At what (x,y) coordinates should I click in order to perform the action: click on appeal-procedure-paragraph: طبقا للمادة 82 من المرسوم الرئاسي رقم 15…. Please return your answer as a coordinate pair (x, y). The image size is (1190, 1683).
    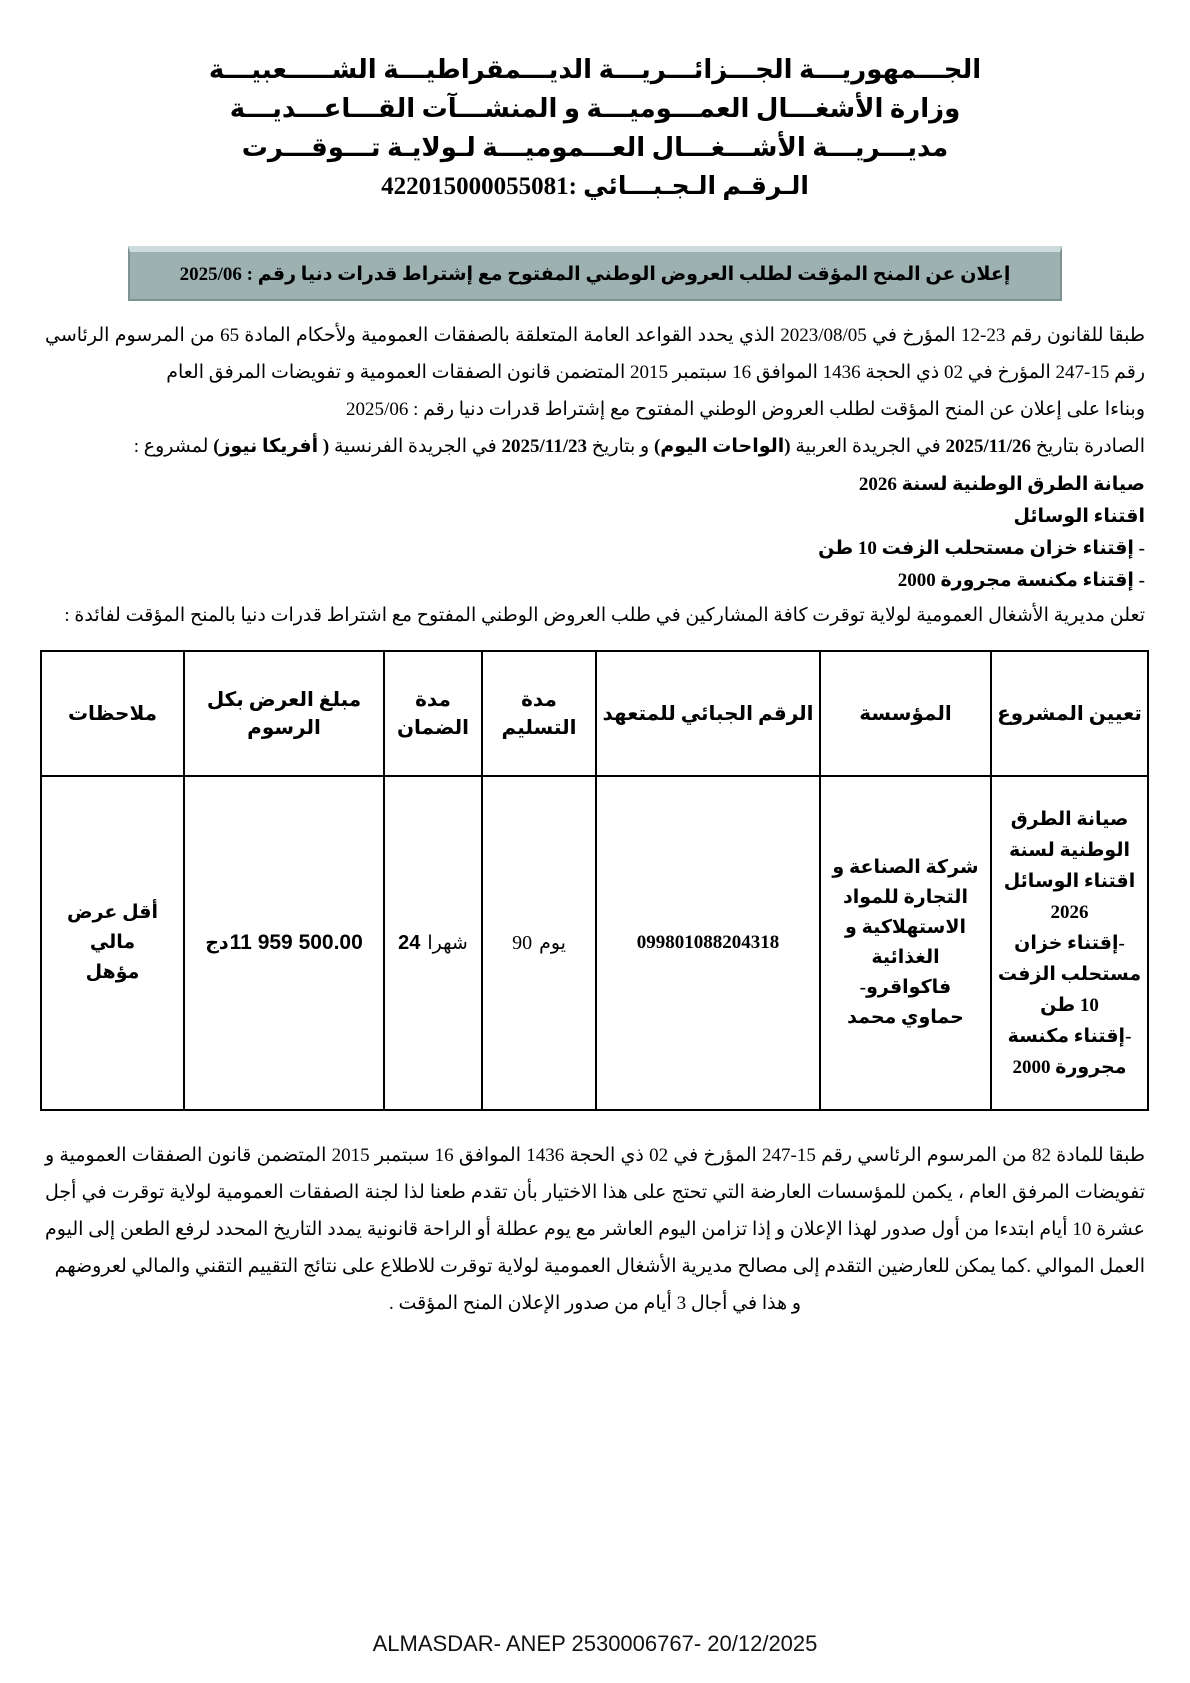
    Looking at the image, I should click on (595, 1211).